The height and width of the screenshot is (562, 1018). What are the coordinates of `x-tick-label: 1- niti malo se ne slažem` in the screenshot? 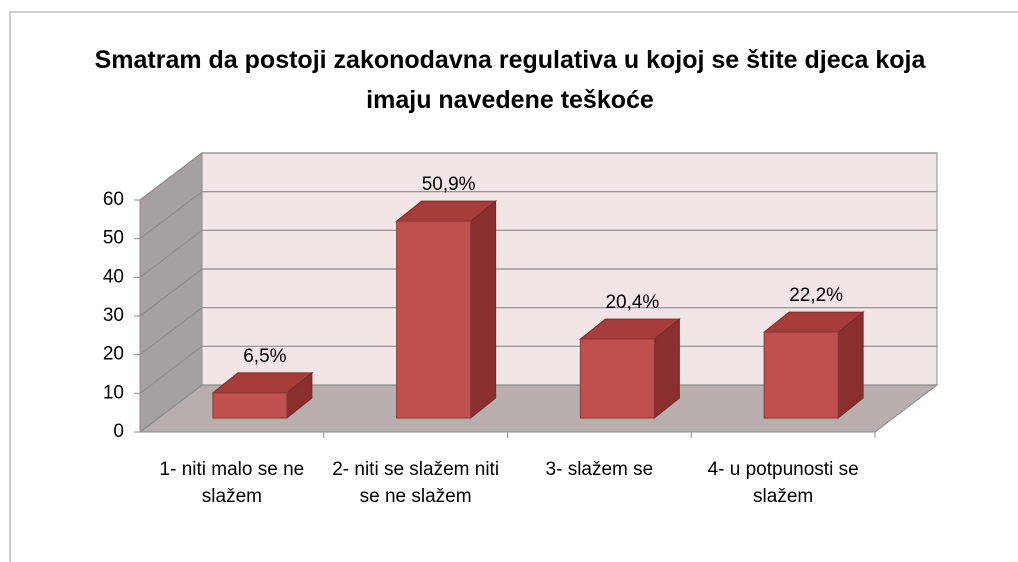 It's located at (232, 483).